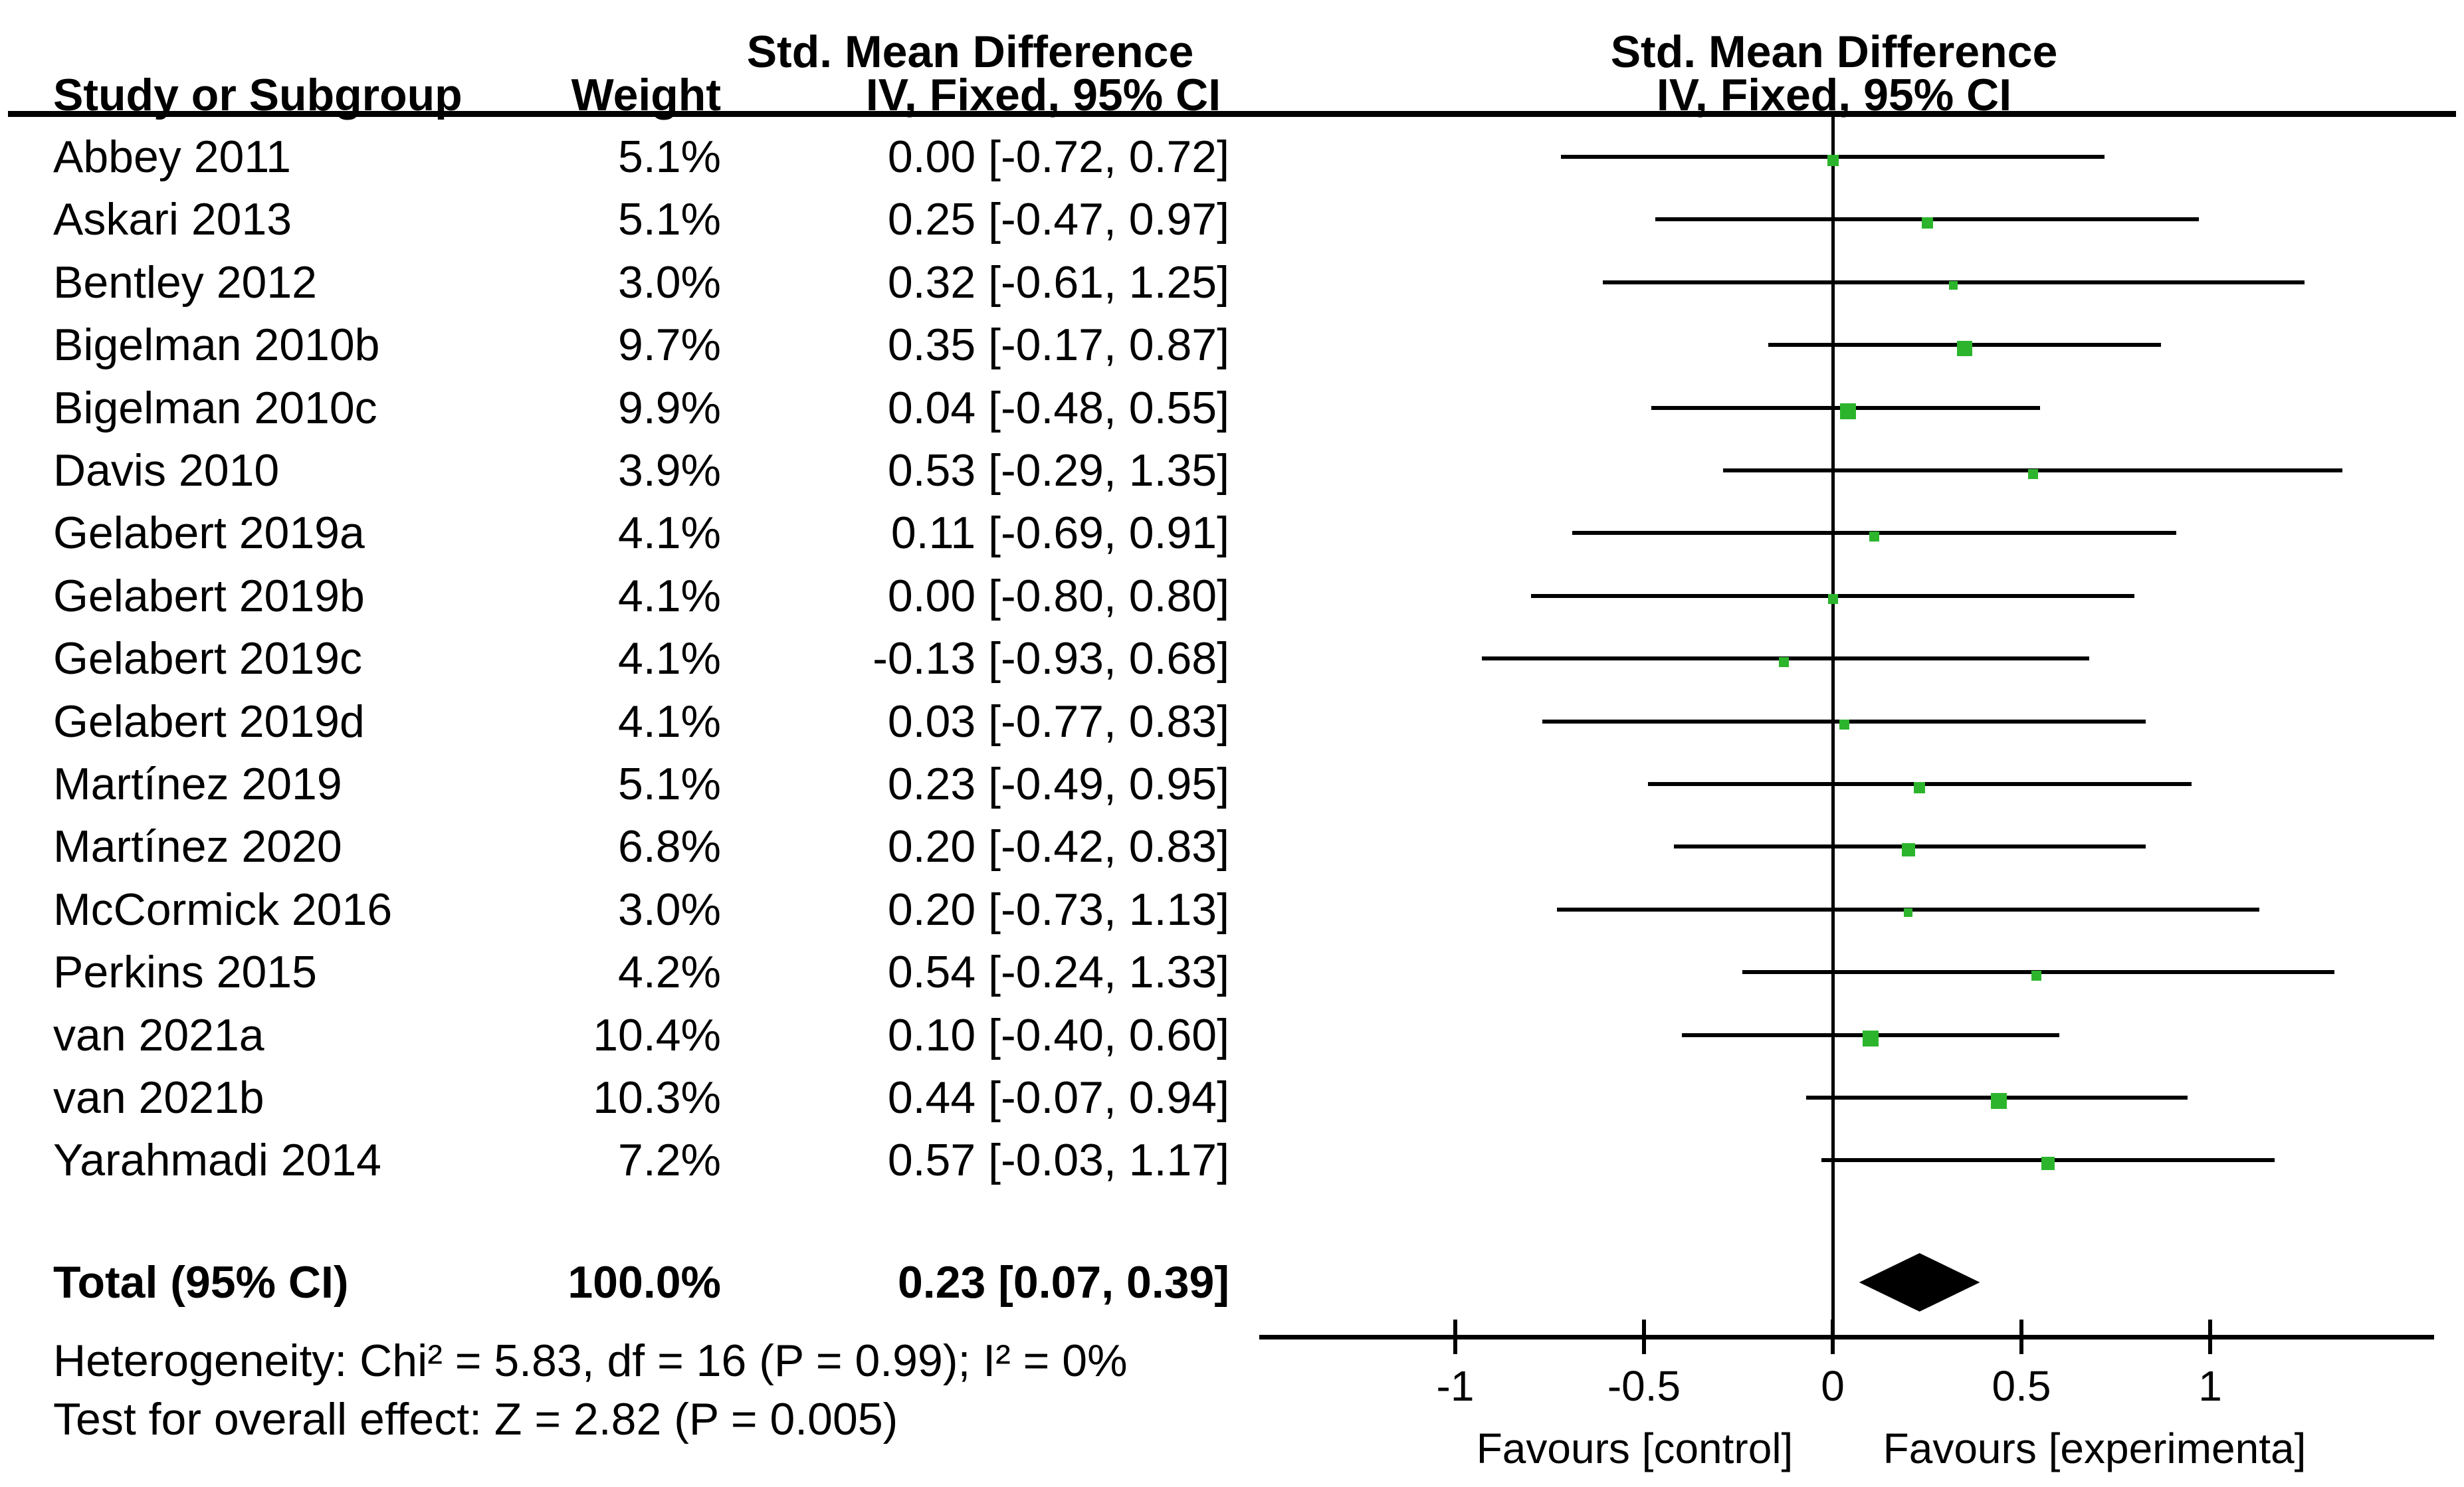  I want to click on total-label: Total (95% CI), so click(201, 1282).